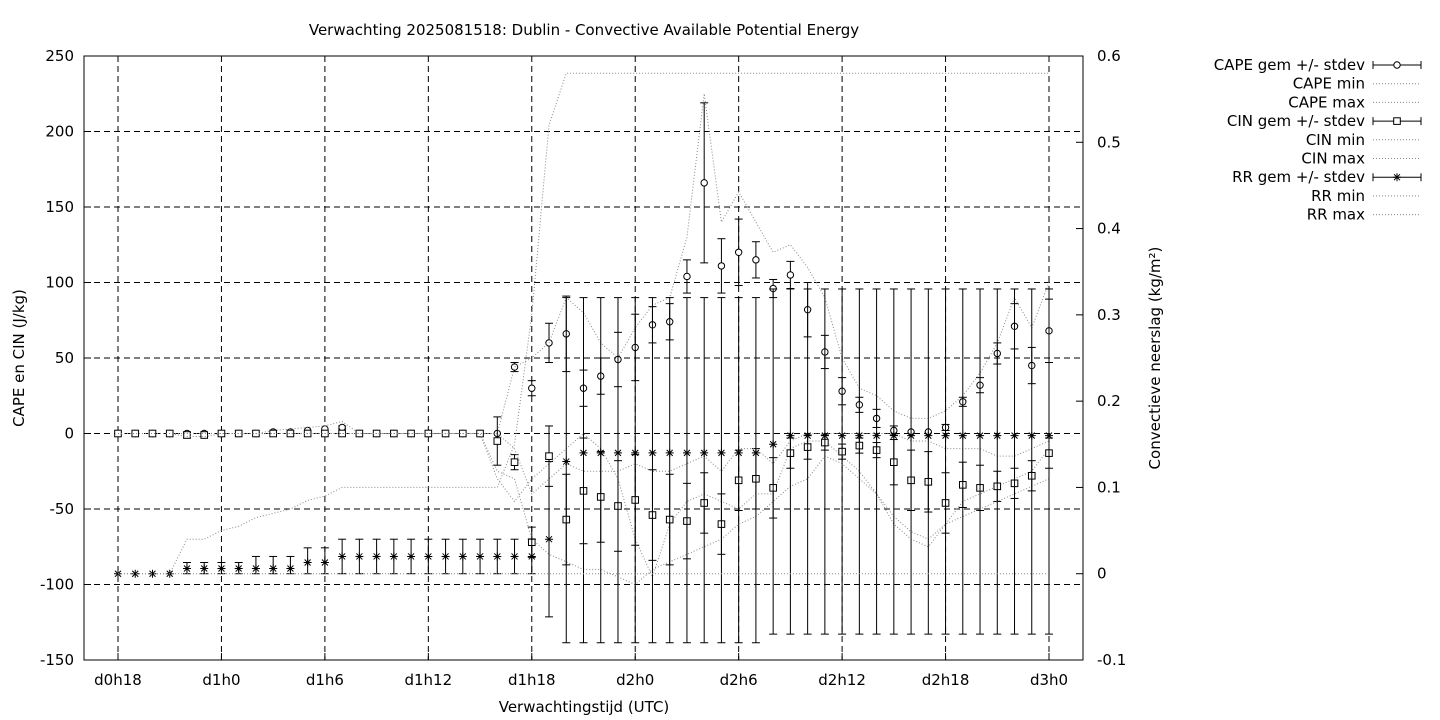  What do you see at coordinates (1324, 121) in the screenshot?
I see `legend-item: CIN gem +/- stdev` at bounding box center [1324, 121].